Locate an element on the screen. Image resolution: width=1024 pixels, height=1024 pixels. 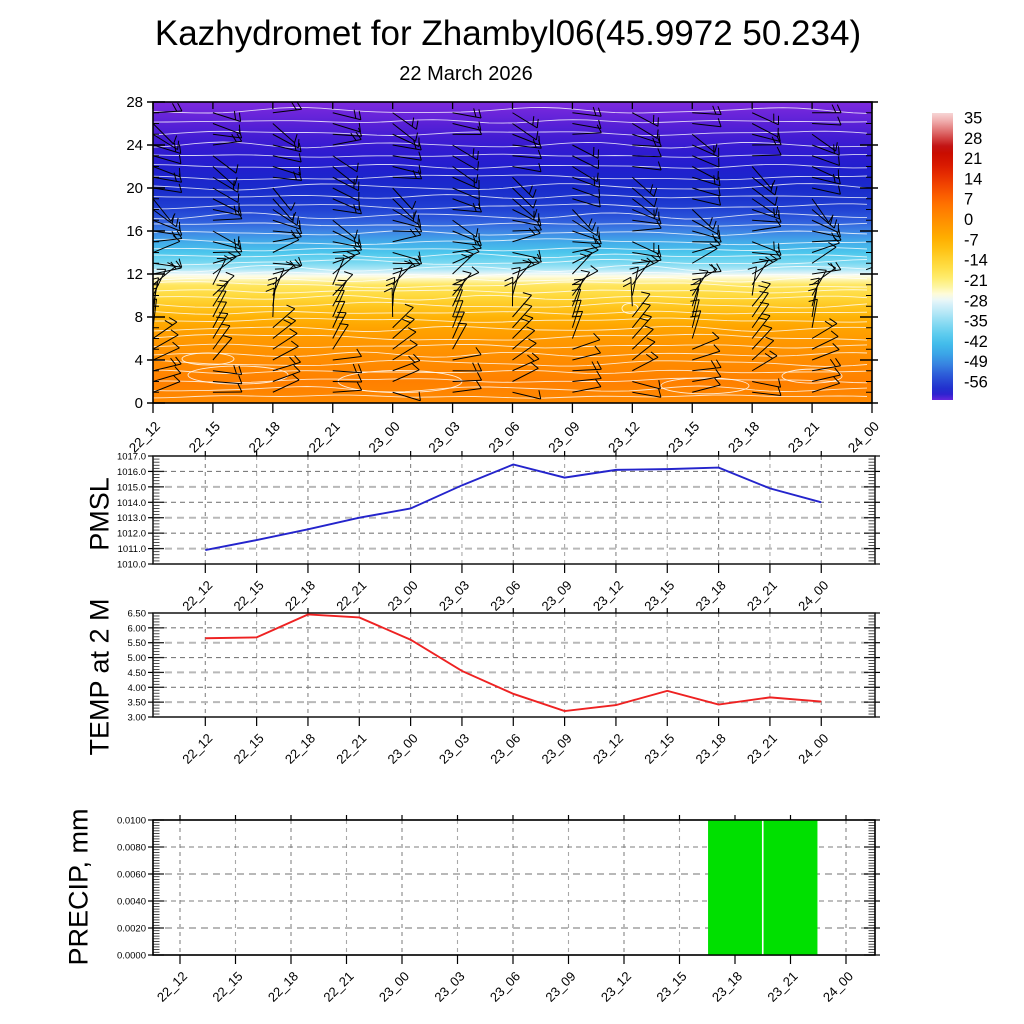
value-tick-label: 0.0000 is located at coordinates (131, 956).